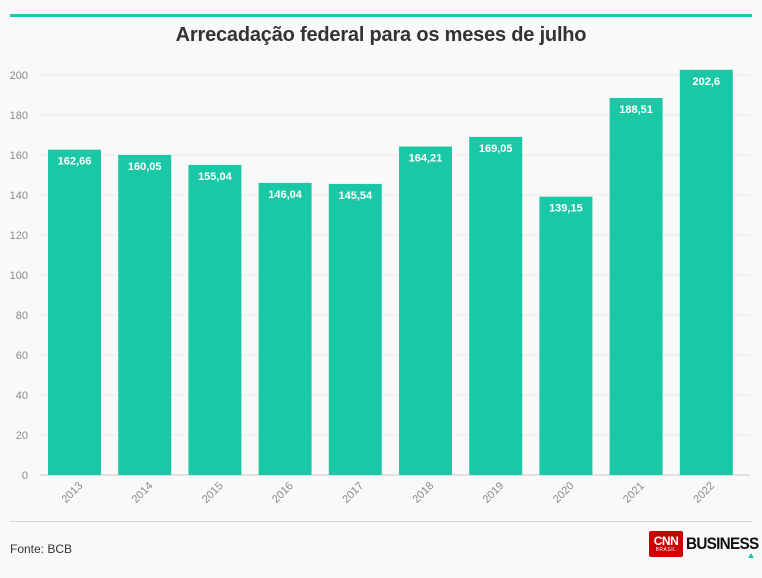 This screenshot has height=578, width=762. What do you see at coordinates (25, 476) in the screenshot?
I see `y-tick-label: 0` at bounding box center [25, 476].